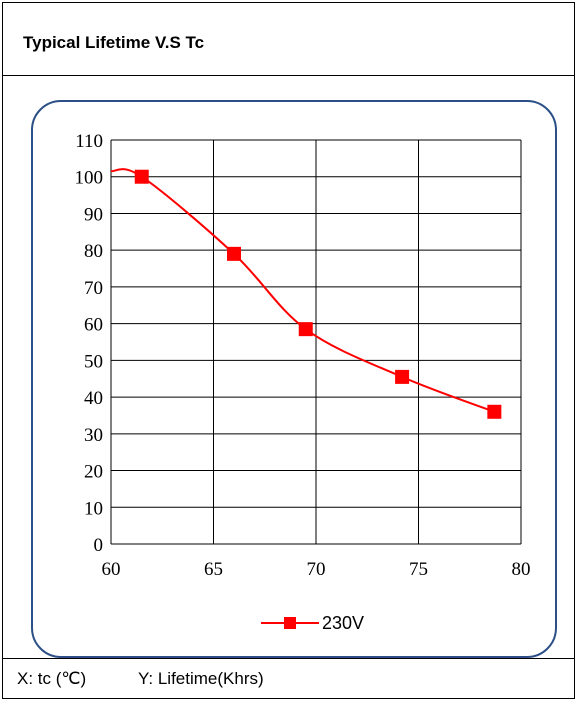 The width and height of the screenshot is (579, 703). Describe the element at coordinates (201, 678) in the screenshot. I see `y-axis-note: Y: Lifetime(Khrs)` at that location.